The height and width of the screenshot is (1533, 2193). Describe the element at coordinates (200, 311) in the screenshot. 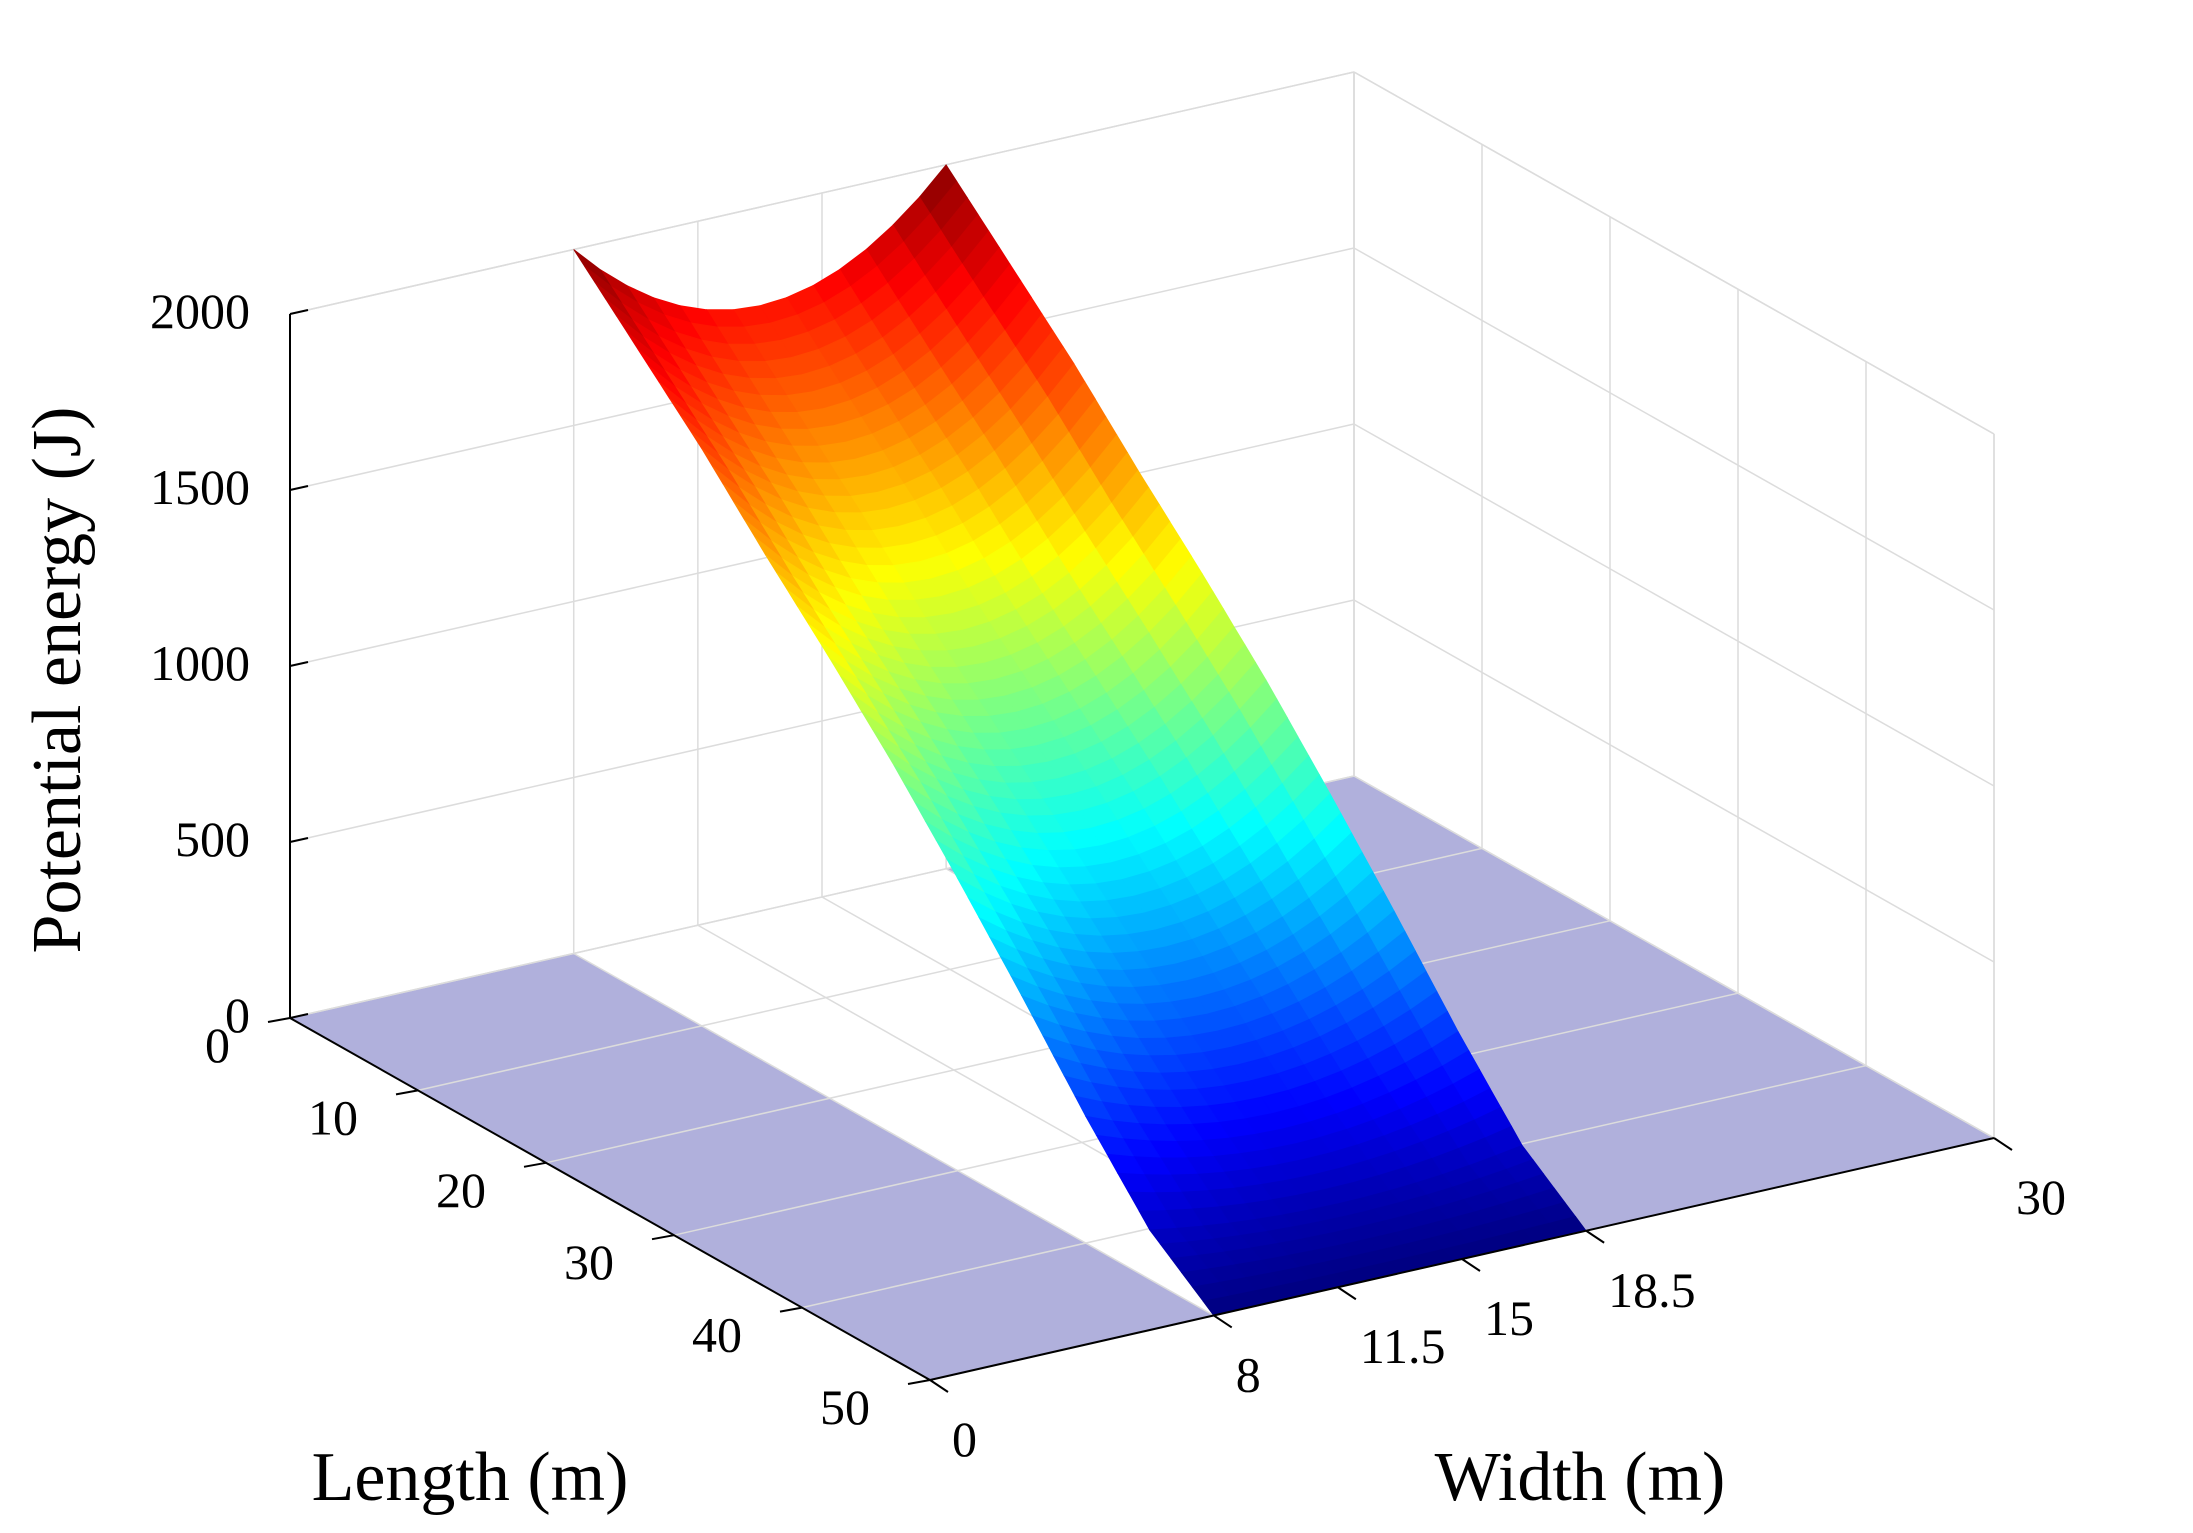

I see `z-tick-label: 2000` at that location.